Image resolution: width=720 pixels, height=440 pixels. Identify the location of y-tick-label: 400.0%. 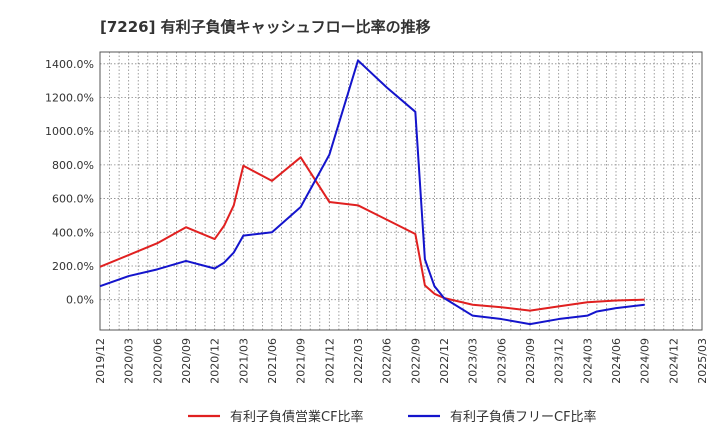
(73, 232).